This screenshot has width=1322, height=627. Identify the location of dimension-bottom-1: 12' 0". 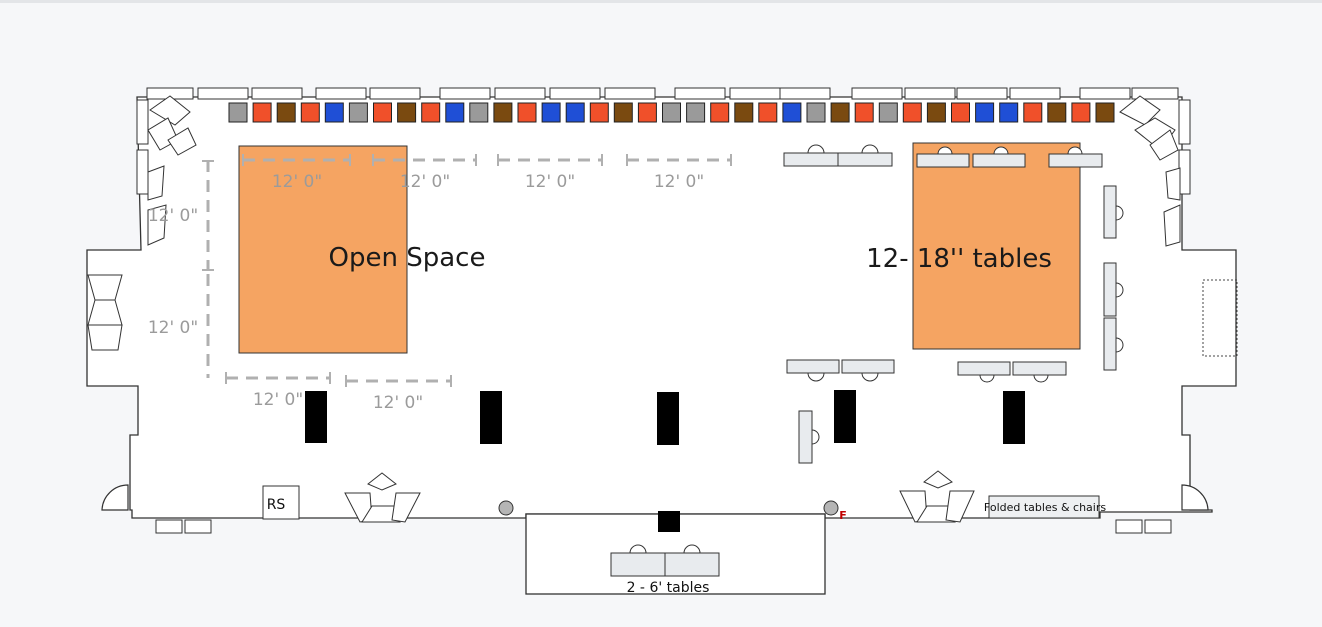
(278, 400).